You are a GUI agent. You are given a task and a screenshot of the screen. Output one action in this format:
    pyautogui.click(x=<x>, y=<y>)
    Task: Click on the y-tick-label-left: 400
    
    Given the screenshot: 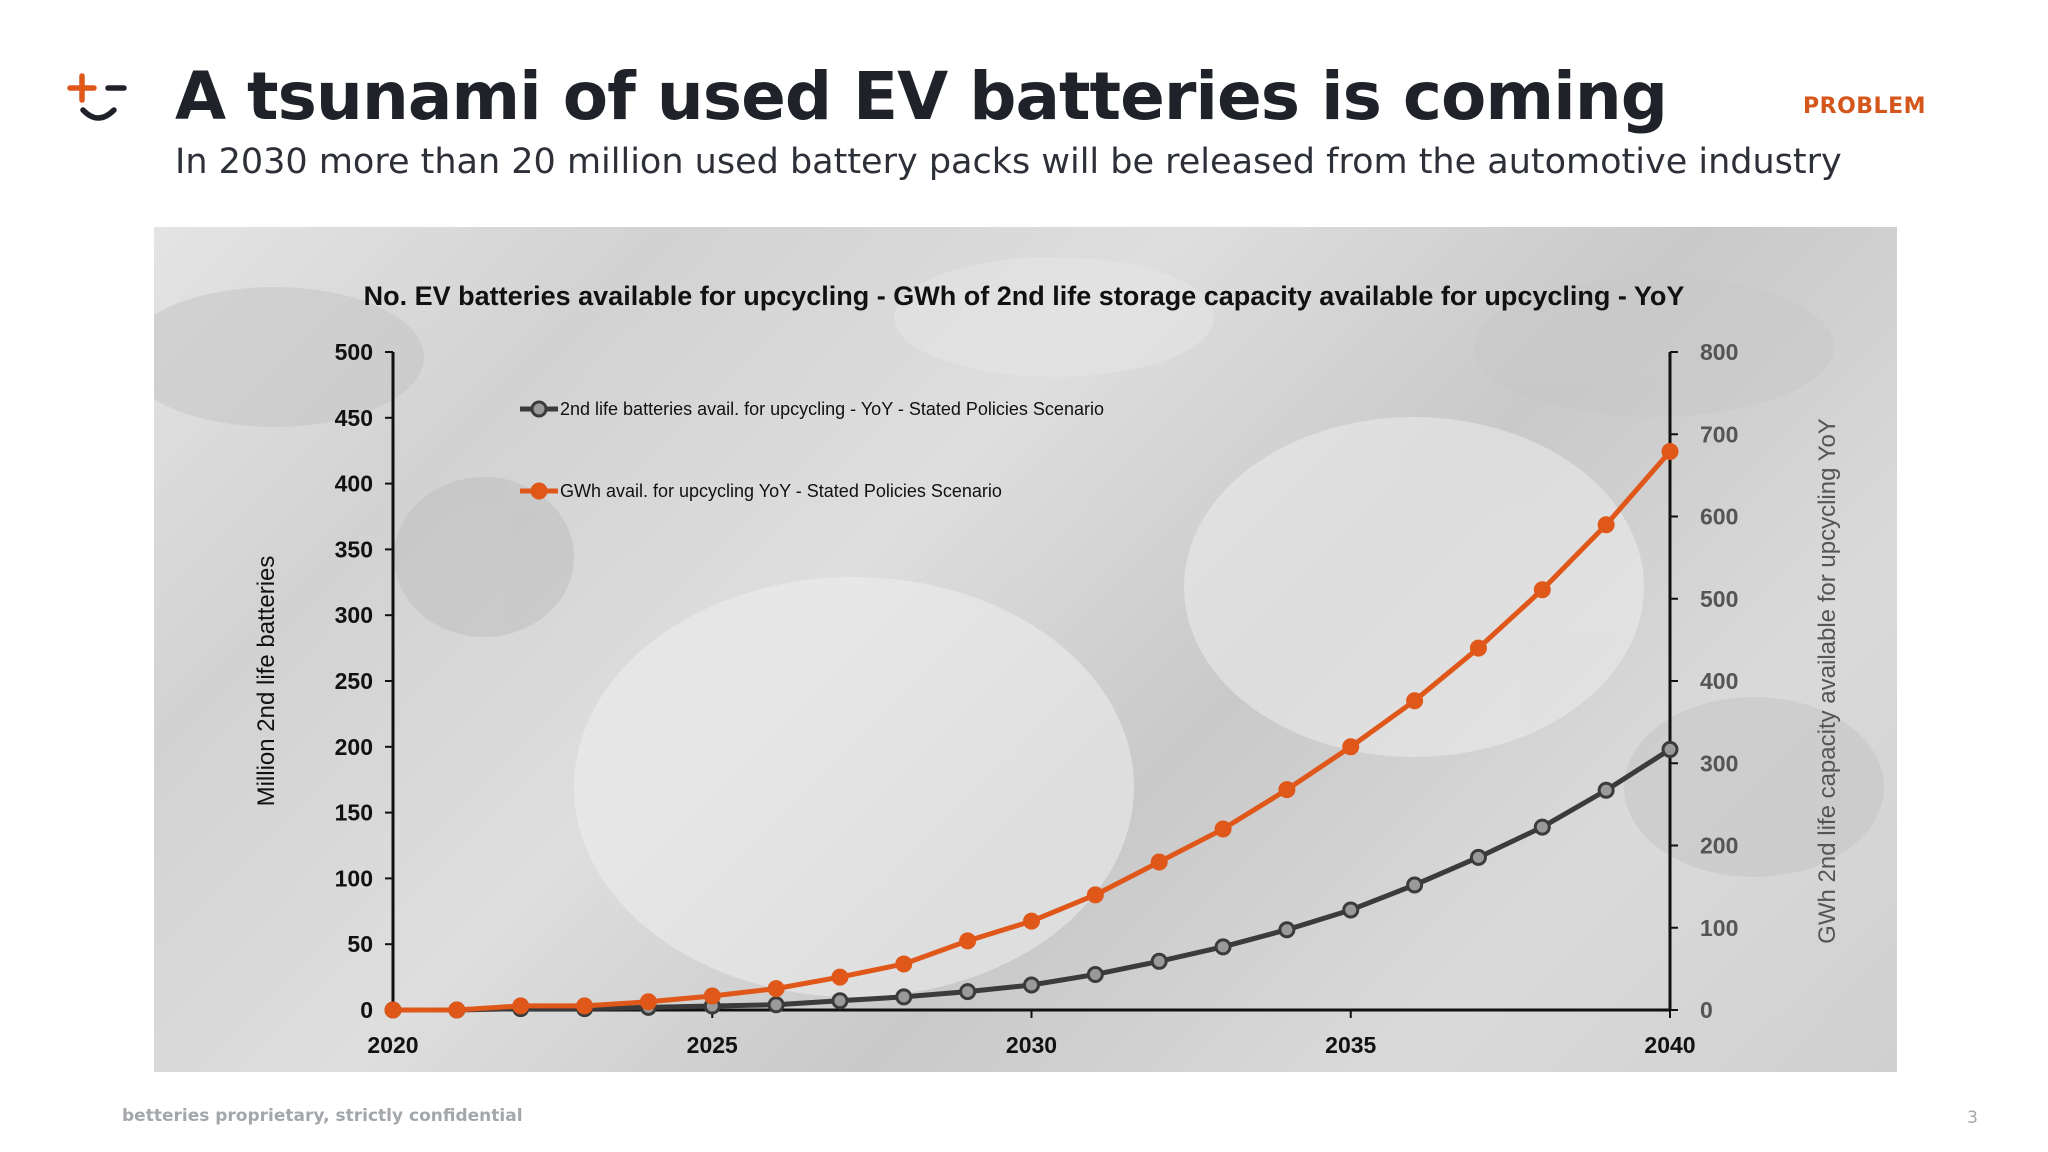 What is the action you would take?
    pyautogui.click(x=354, y=484)
    